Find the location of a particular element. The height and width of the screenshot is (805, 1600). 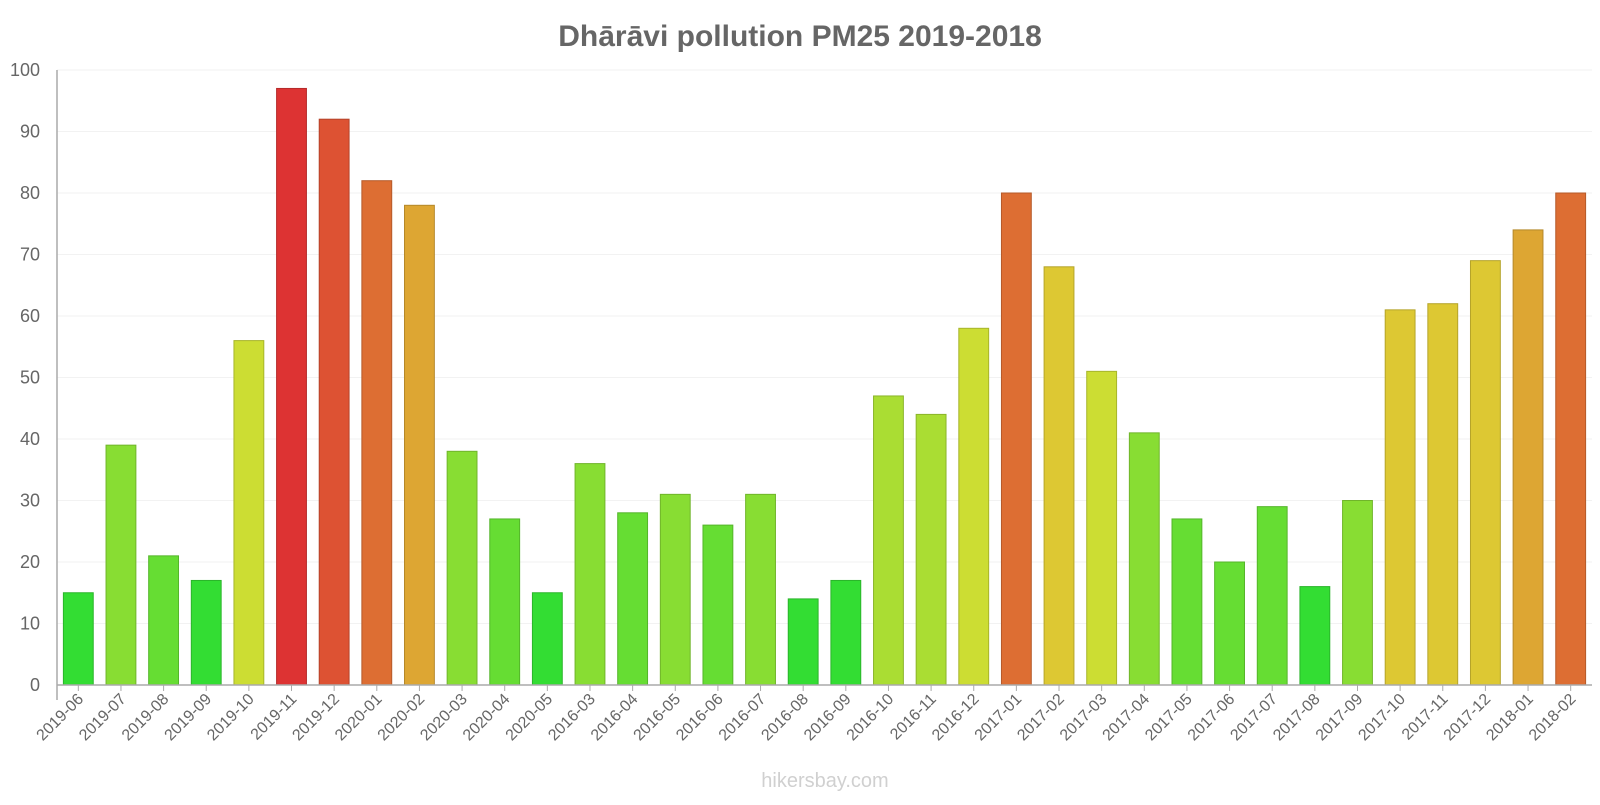

y-tick-label: 30 is located at coordinates (30, 501).